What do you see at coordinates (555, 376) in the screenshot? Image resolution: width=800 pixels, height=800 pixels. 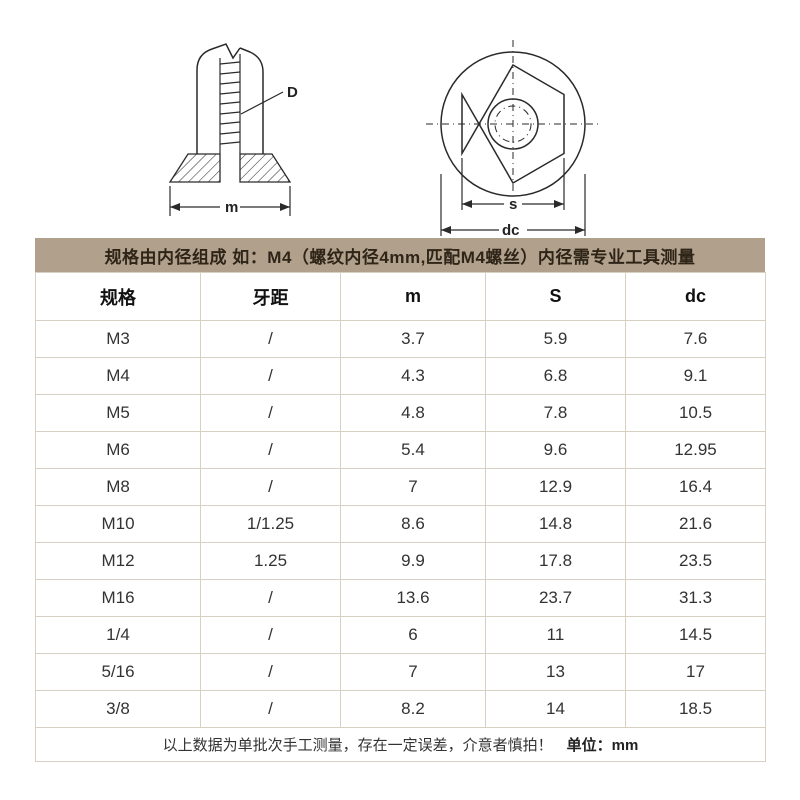 I see `value-cell: 6.8` at bounding box center [555, 376].